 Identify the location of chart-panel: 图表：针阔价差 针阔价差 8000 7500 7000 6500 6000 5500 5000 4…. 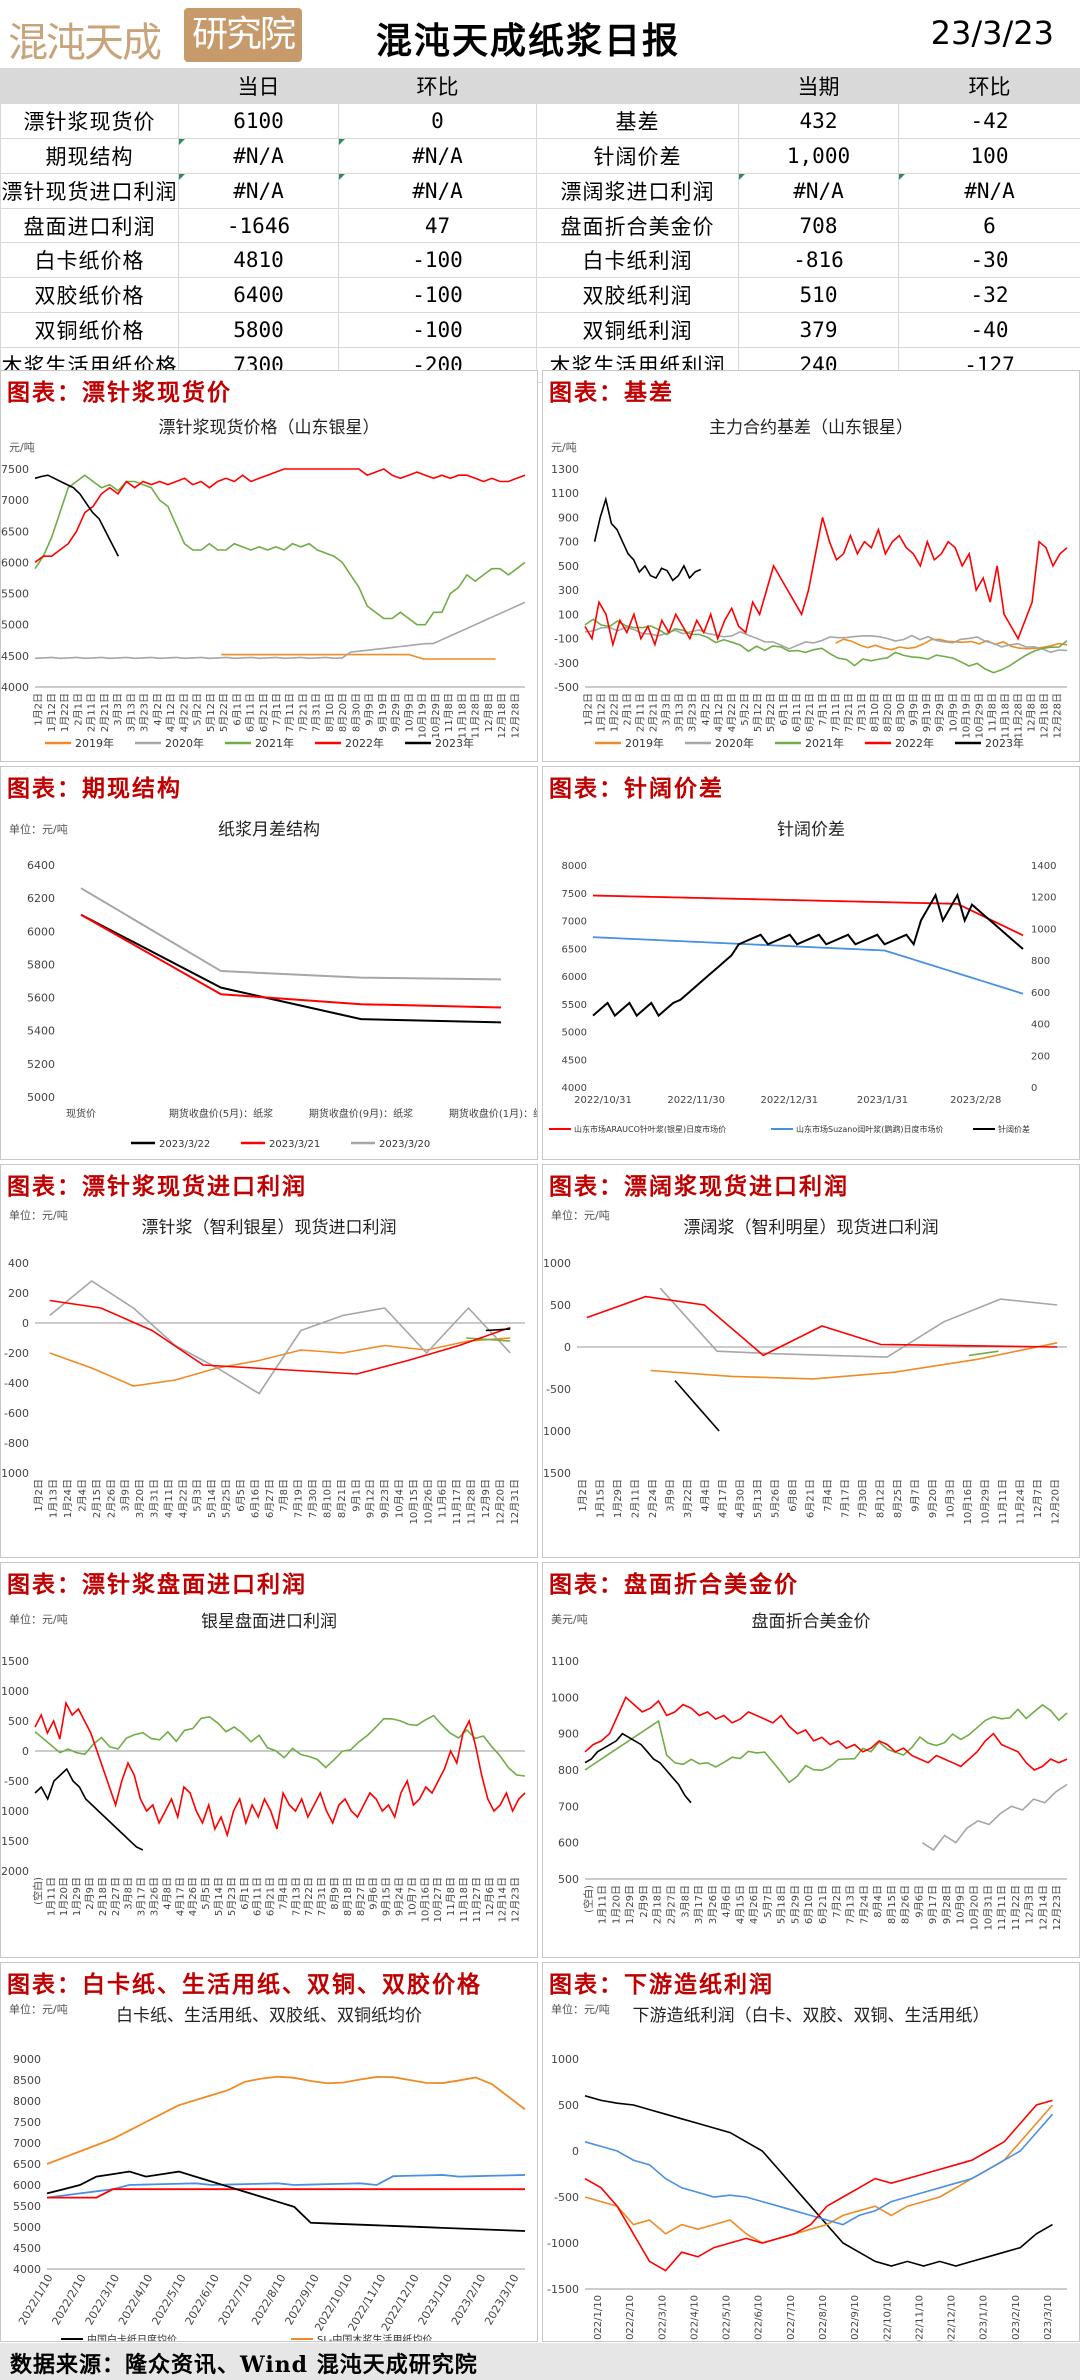
(811, 963).